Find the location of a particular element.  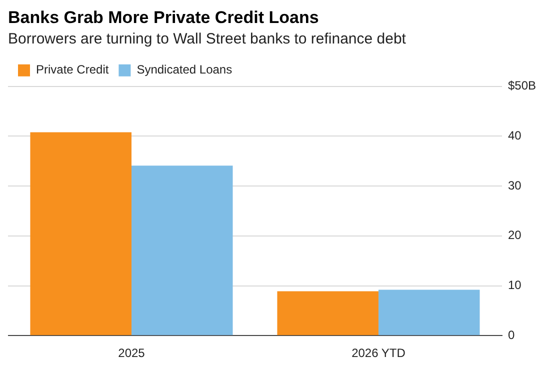

chart-subtitle: Borrowers are turning to Wall Street banks to refinance debt is located at coordinates (207, 39).